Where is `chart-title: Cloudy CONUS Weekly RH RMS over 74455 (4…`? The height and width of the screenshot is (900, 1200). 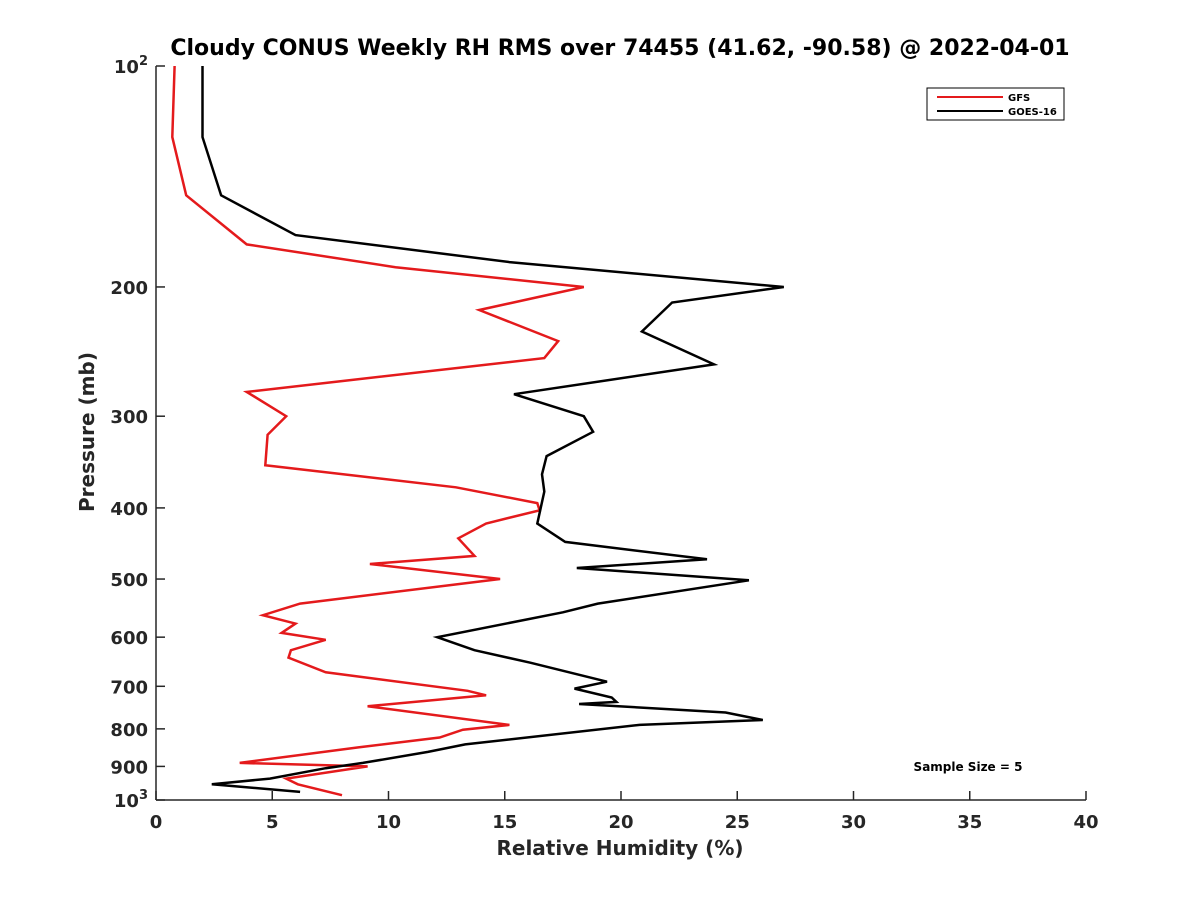
chart-title: Cloudy CONUS Weekly RH RMS over 74455 (4… is located at coordinates (619, 48).